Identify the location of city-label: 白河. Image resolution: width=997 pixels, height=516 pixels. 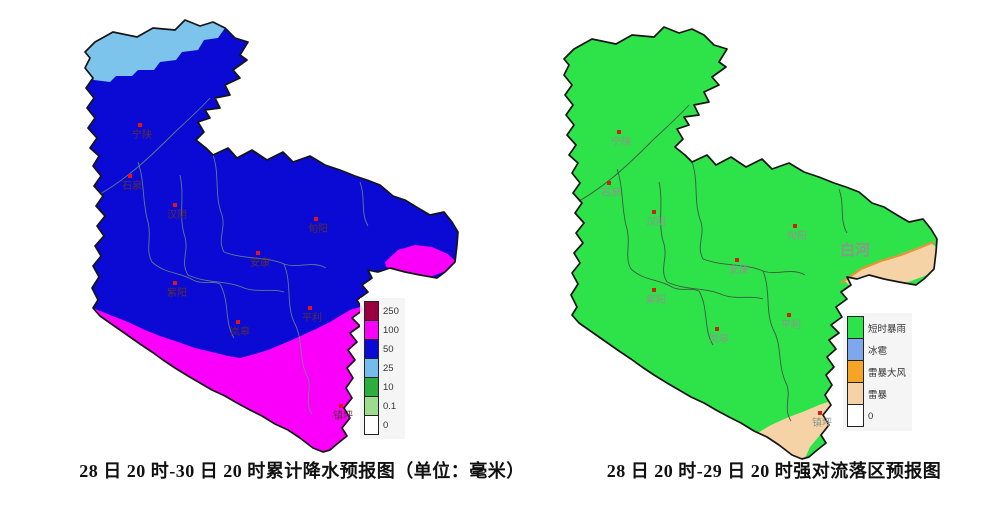
(855, 250).